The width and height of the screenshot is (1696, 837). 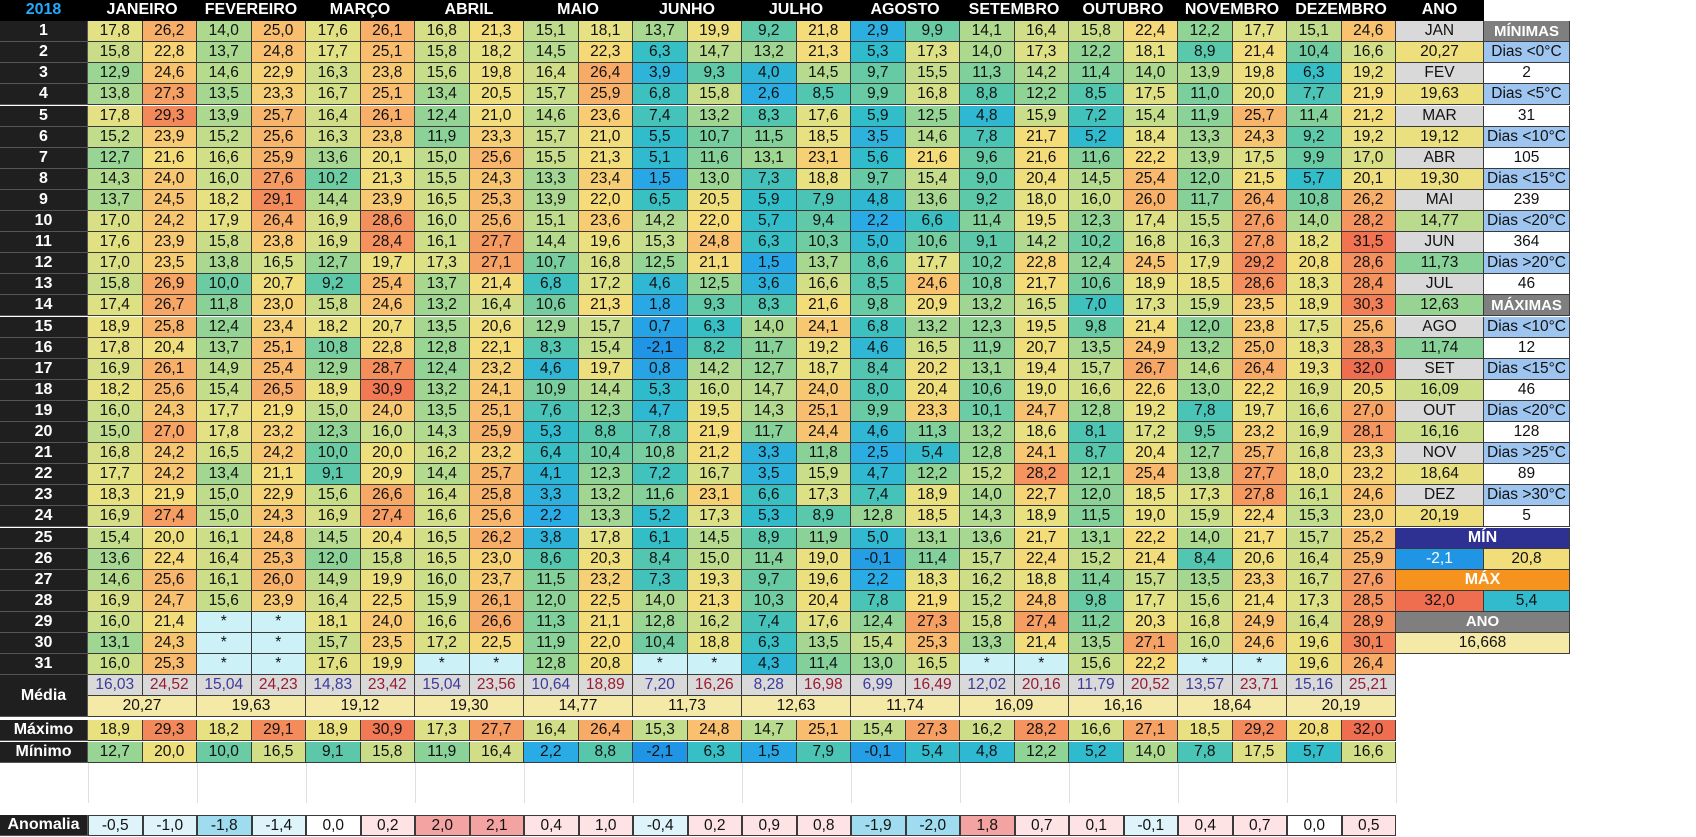 I want to click on minimo-cell: 1,5, so click(x=769, y=752).